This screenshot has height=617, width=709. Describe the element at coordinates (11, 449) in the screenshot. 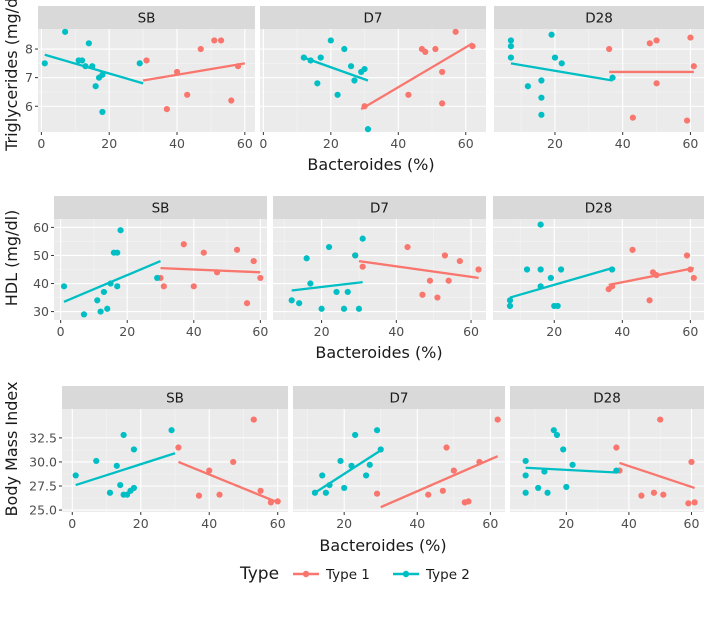

I see `y-axis-title: Body Mass Index` at that location.